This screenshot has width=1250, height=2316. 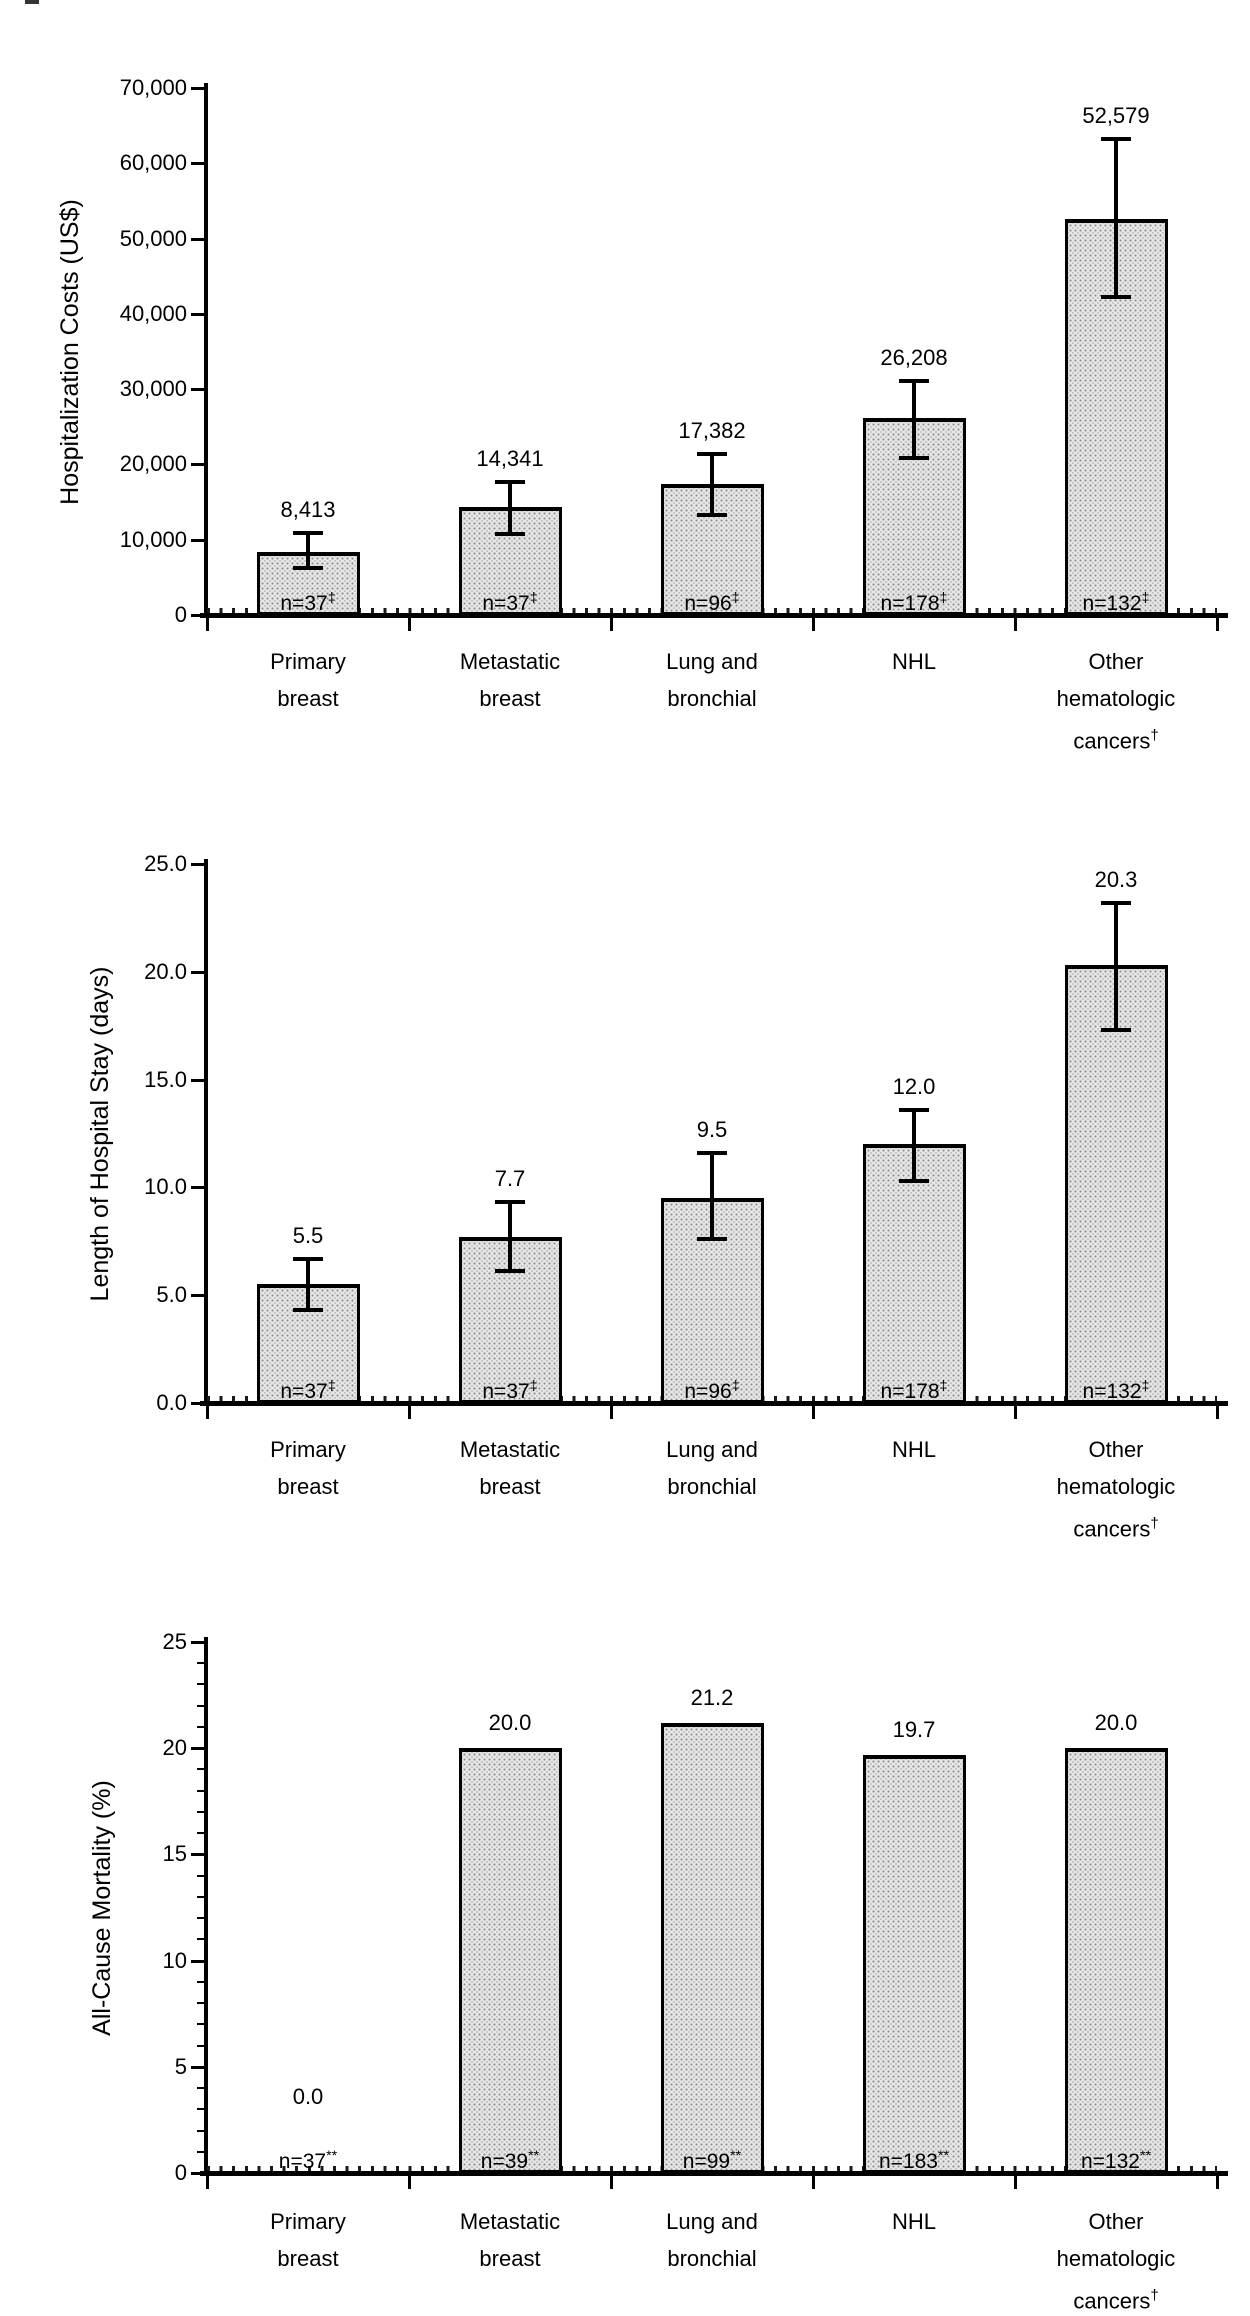 What do you see at coordinates (153, 464) in the screenshot?
I see `y-tick-label: 20,000` at bounding box center [153, 464].